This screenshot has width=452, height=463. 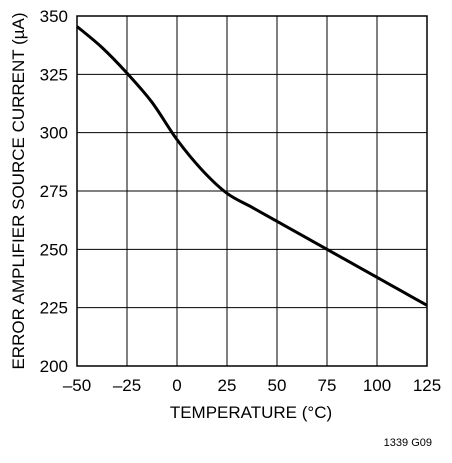 What do you see at coordinates (252, 385) in the screenshot?
I see `x-tick-labels: –50 –25 0 25 50 75 100 125` at bounding box center [252, 385].